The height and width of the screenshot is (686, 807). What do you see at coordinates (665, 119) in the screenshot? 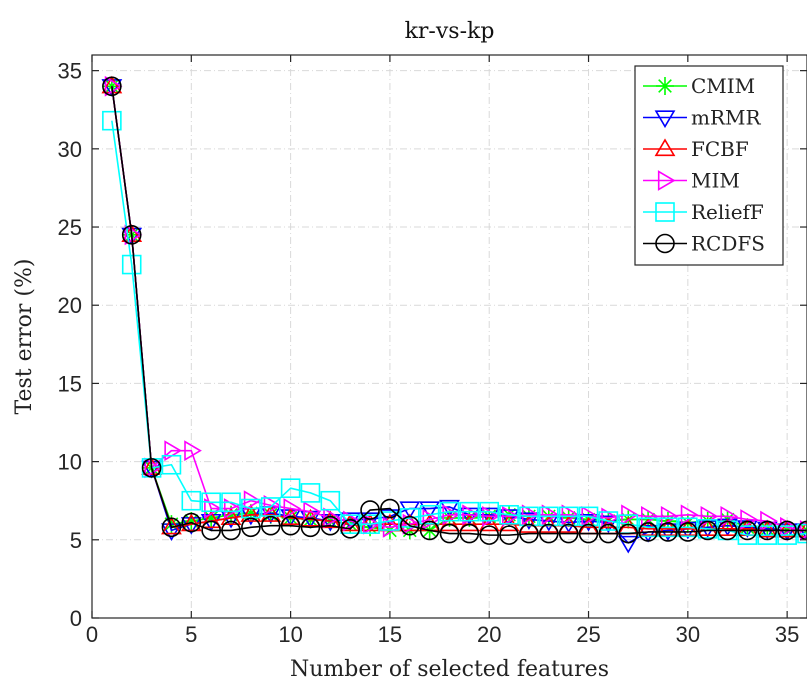
I see `legend-marker-mrmr` at bounding box center [665, 119].